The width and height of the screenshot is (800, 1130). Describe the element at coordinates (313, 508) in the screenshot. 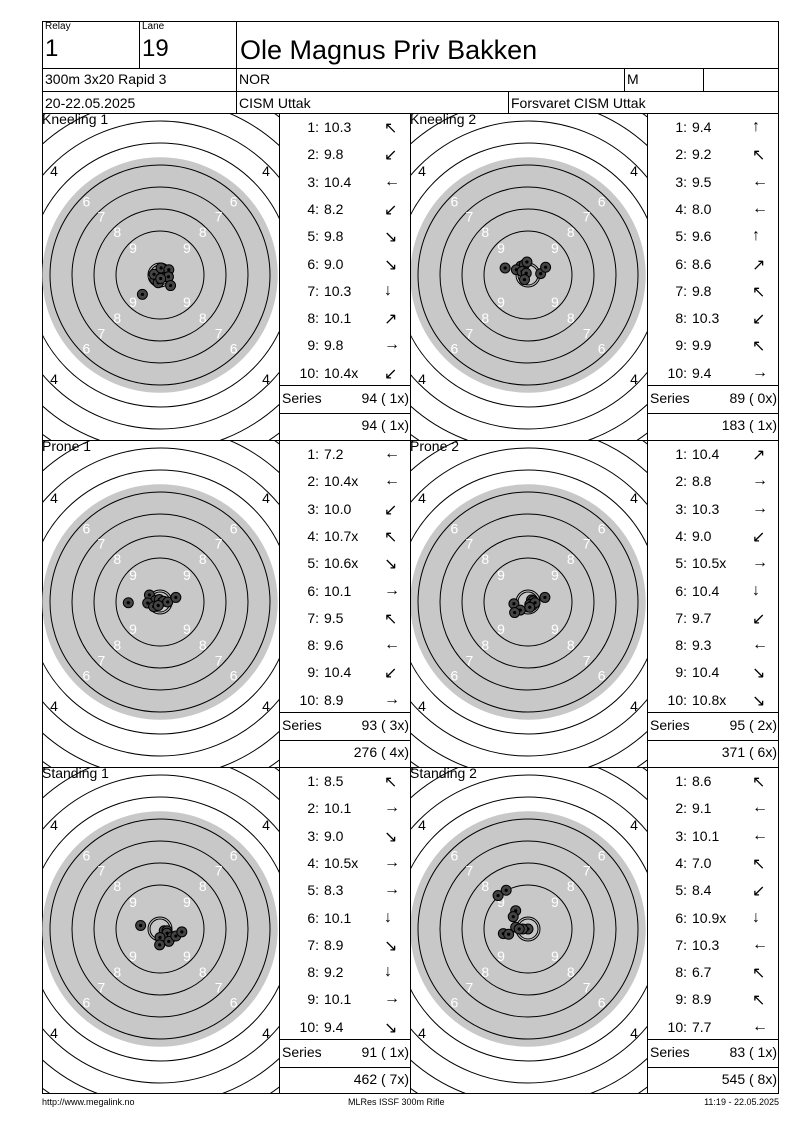

I see `shot-number: 3:` at that location.